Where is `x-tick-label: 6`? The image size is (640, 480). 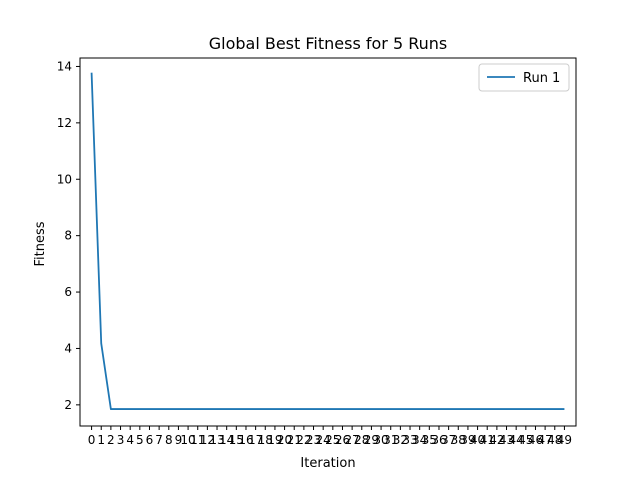
x-tick-label: 6 is located at coordinates (150, 440).